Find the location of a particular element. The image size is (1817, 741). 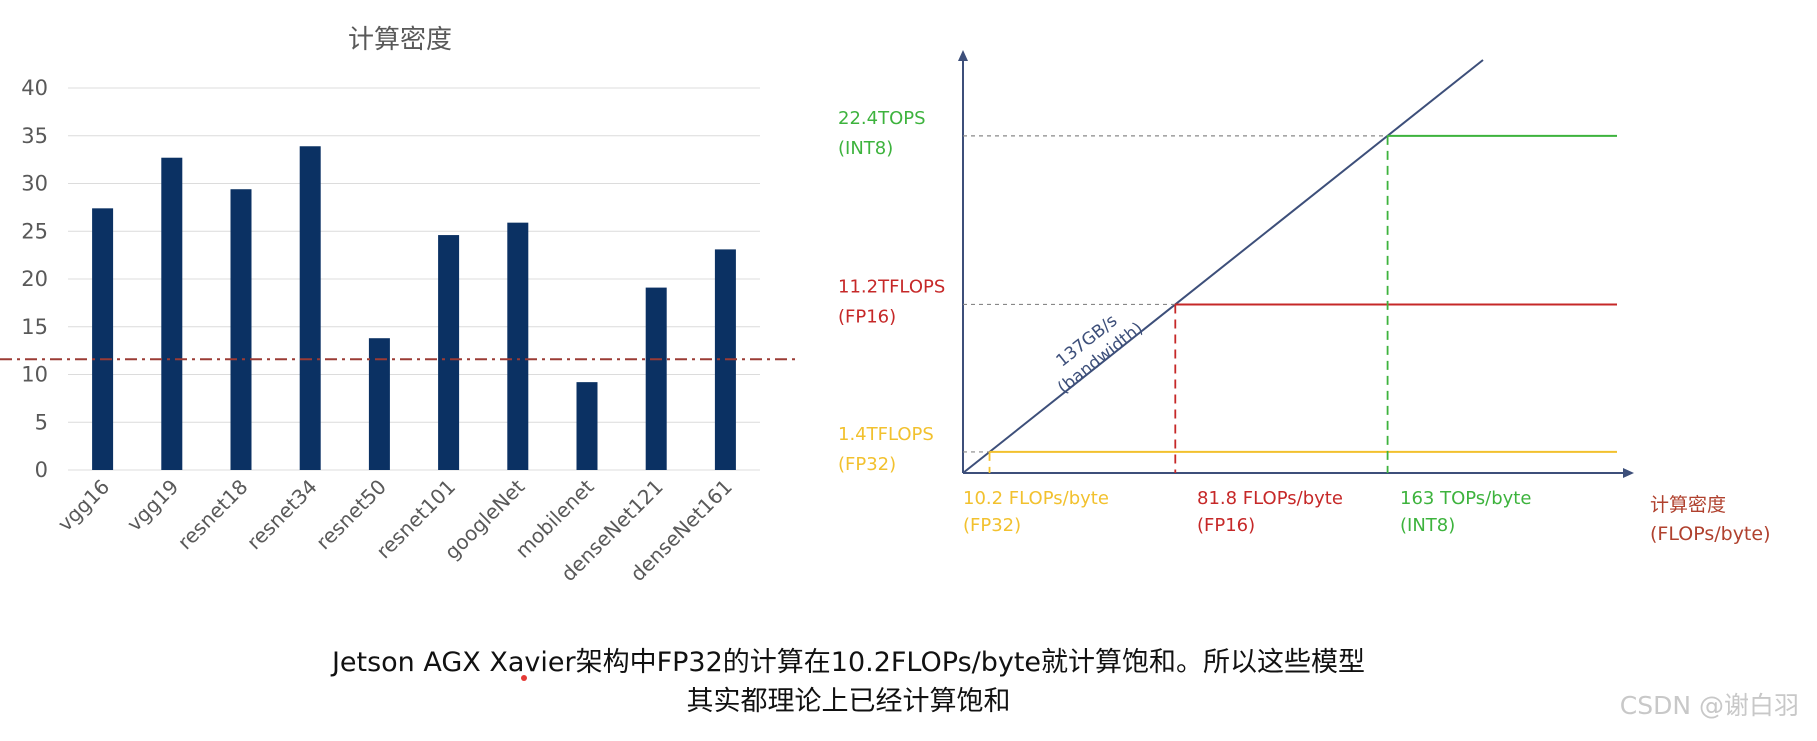

peak-unit-FP32: (FP32) is located at coordinates (867, 464).